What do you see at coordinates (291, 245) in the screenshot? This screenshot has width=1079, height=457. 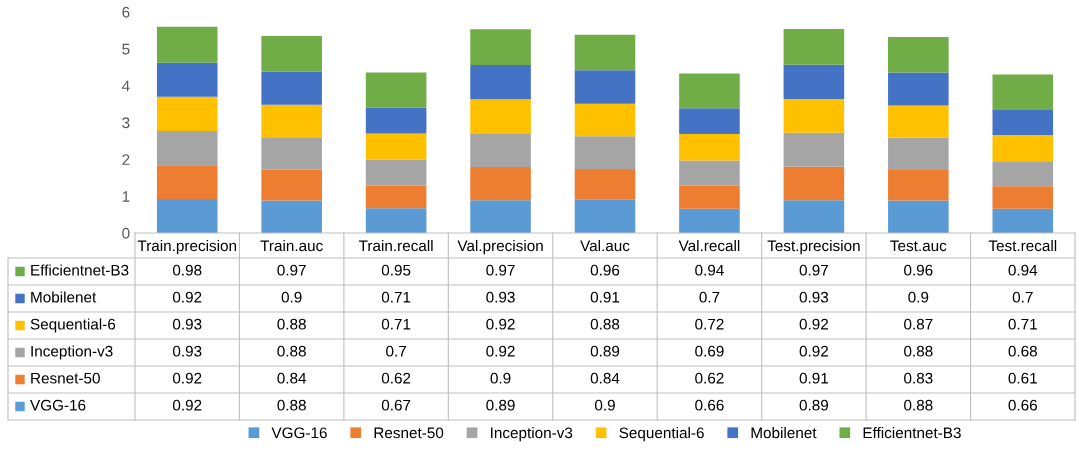 I see `x-tick-label: Train.auc` at bounding box center [291, 245].